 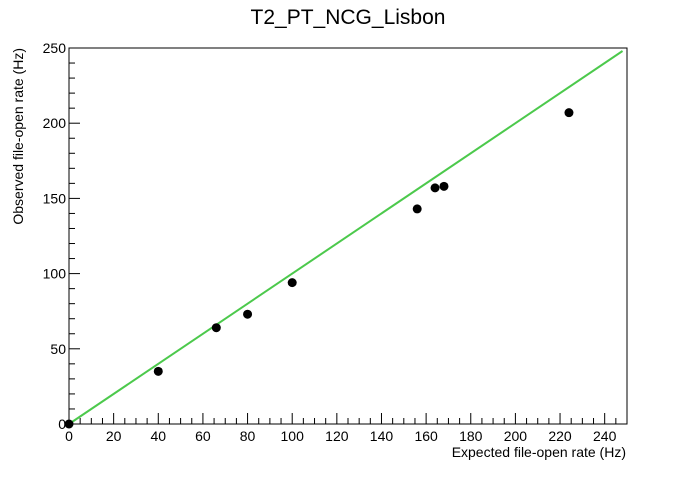 I want to click on x-tick-label: 180, so click(x=471, y=436).